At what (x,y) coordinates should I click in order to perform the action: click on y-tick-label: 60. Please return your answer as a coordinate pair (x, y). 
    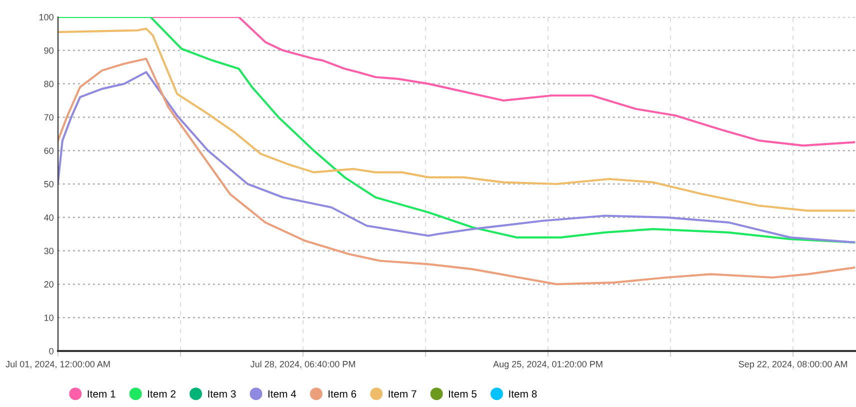
    Looking at the image, I should click on (49, 151).